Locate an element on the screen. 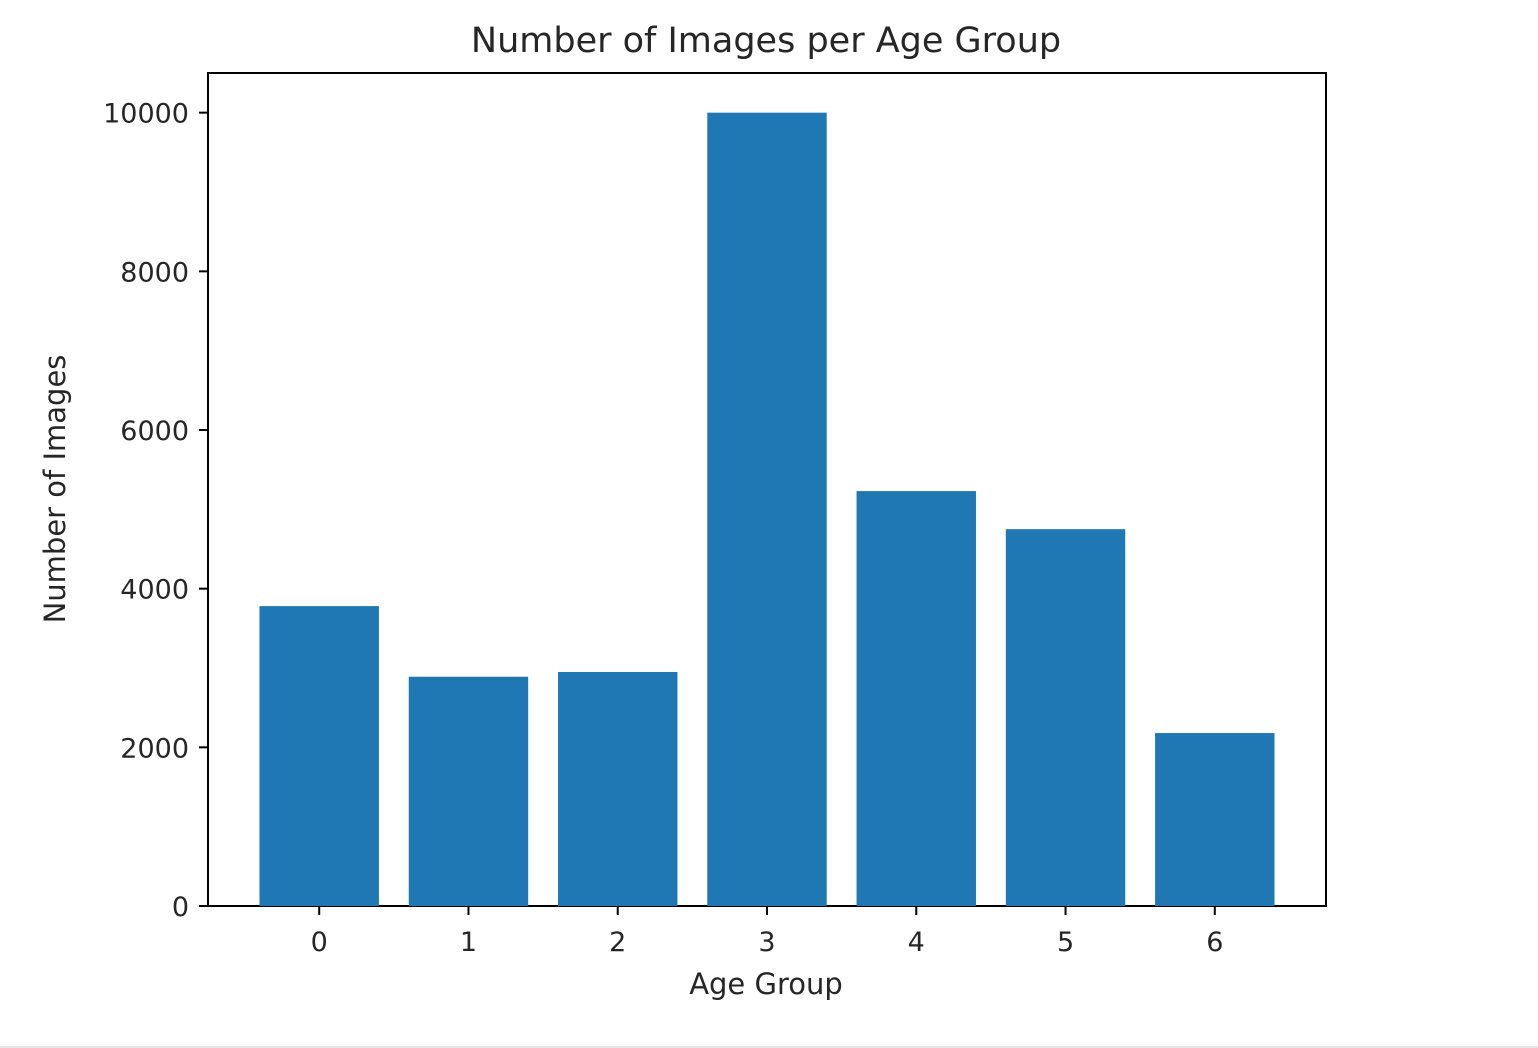 The height and width of the screenshot is (1048, 1538). y-tick-label: 0 is located at coordinates (180, 907).